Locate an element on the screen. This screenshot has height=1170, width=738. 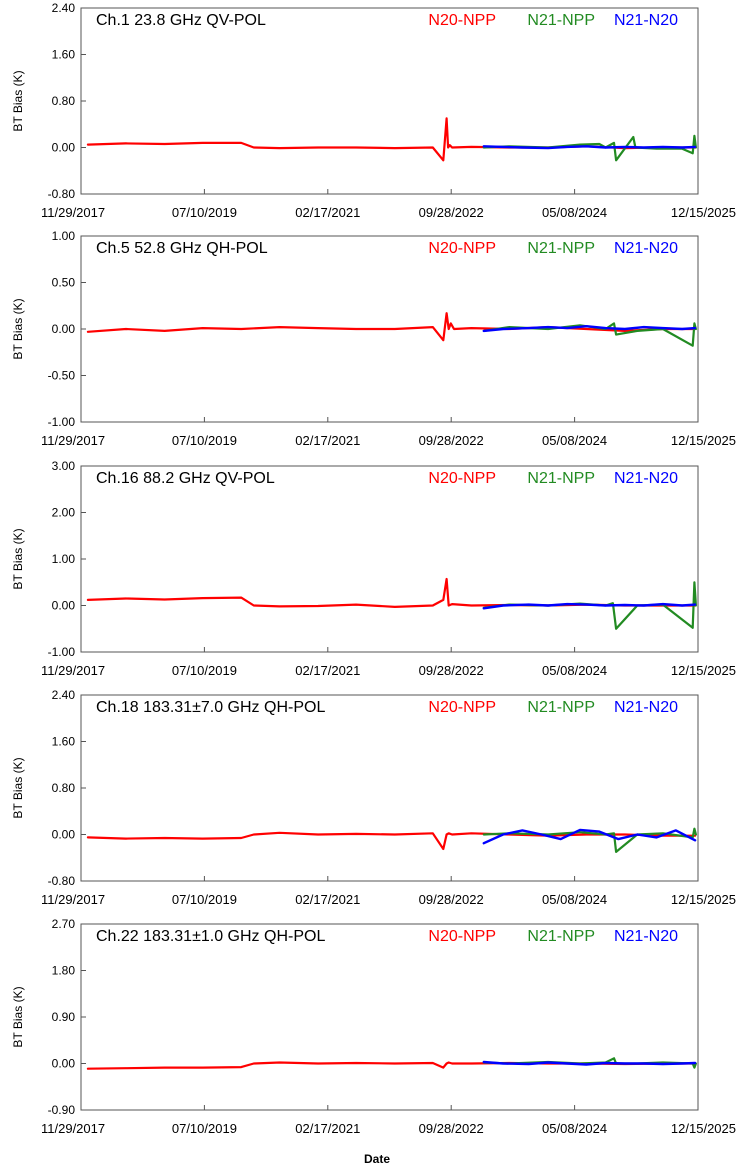
panel-title: Ch.16 88.2 GHz QV-POL is located at coordinates (185, 478).